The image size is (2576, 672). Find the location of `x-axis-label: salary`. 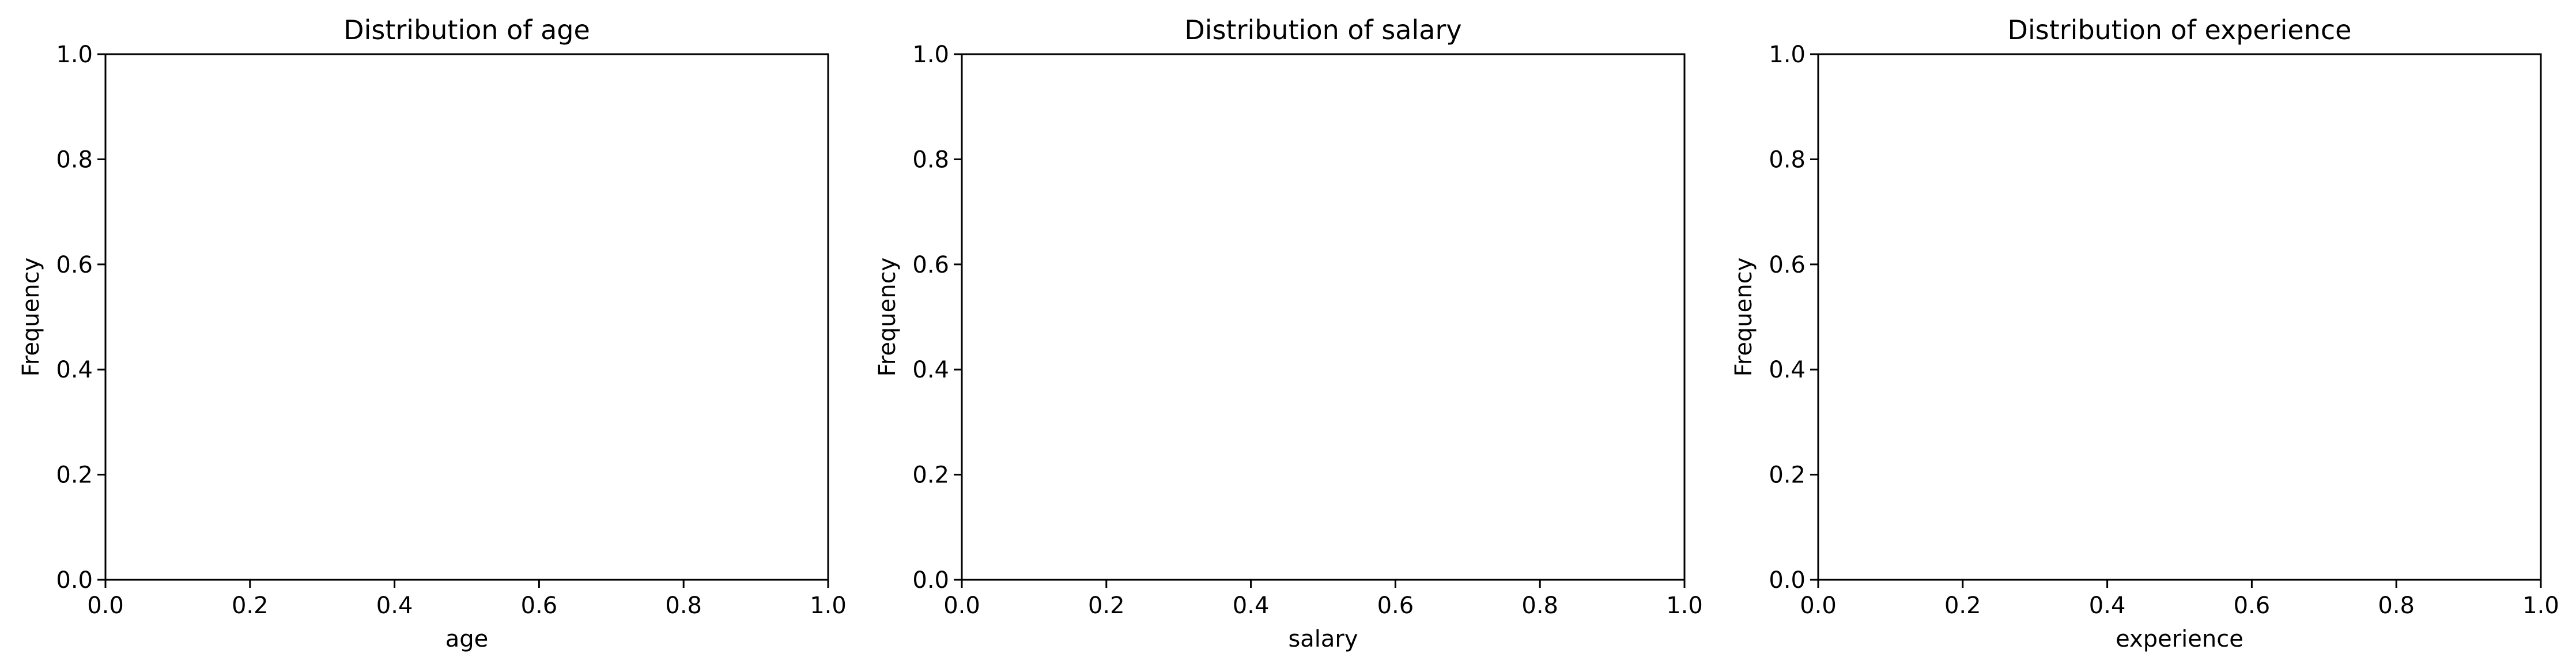

x-axis-label: salary is located at coordinates (1323, 639).